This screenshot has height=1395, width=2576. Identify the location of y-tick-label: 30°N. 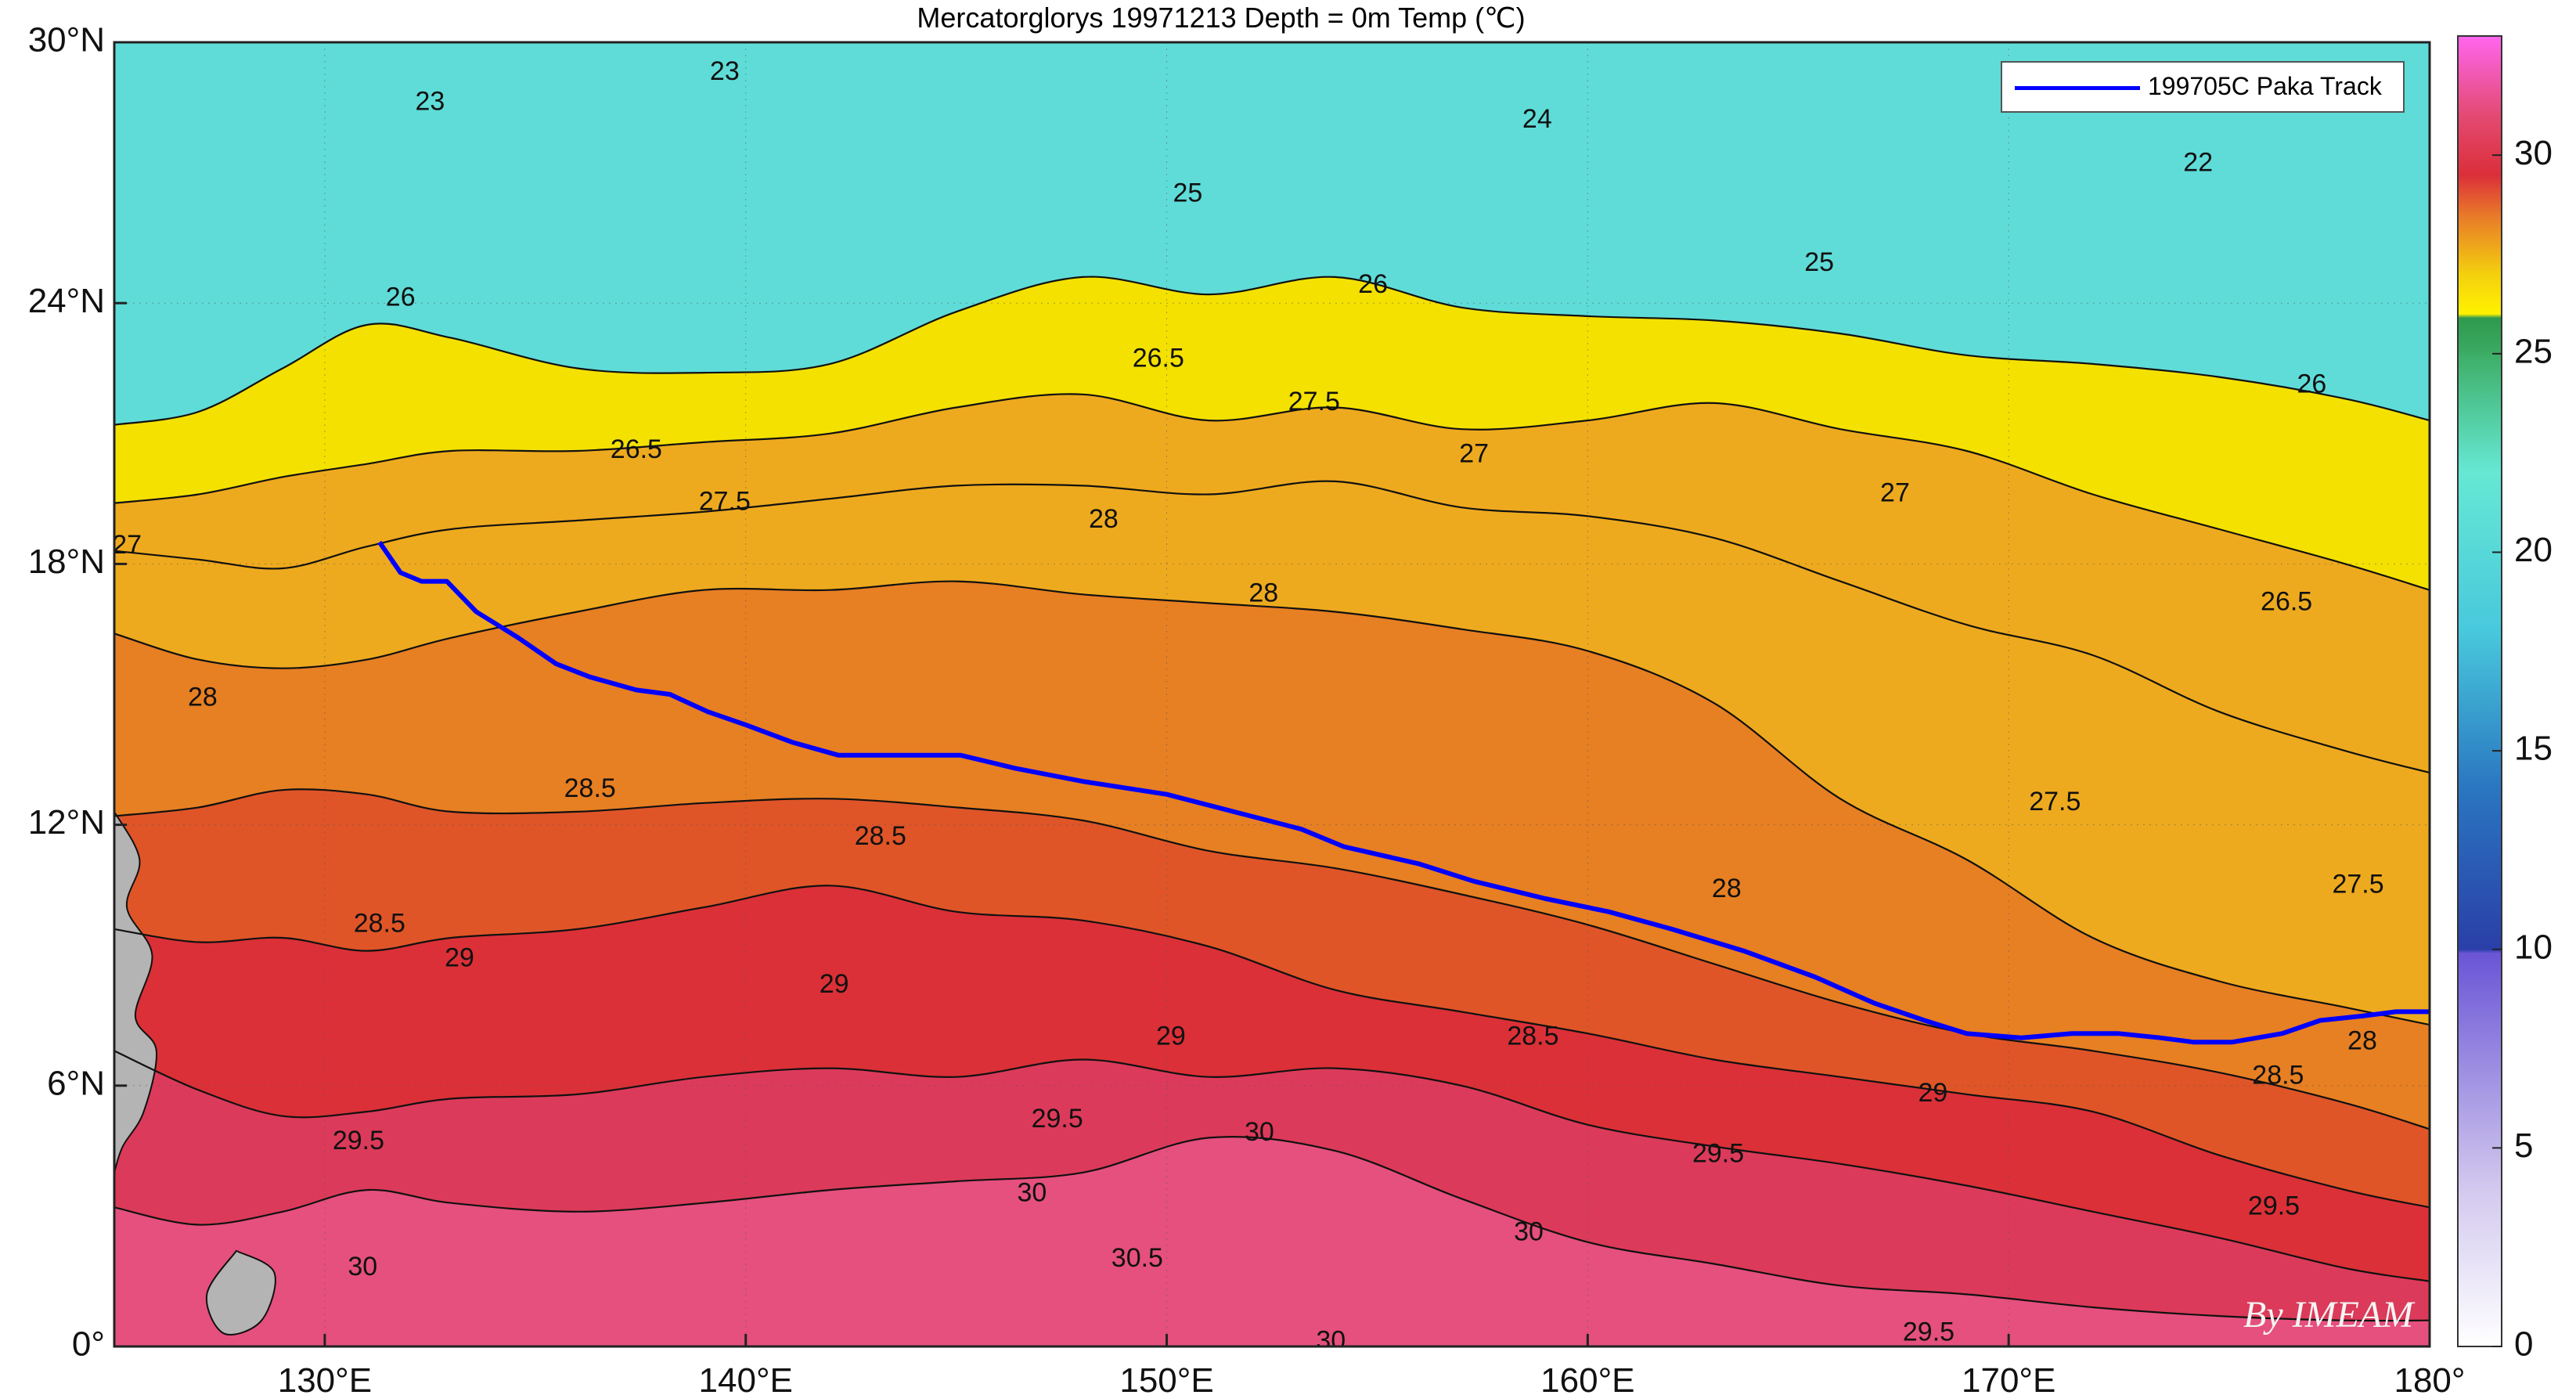
(66, 40).